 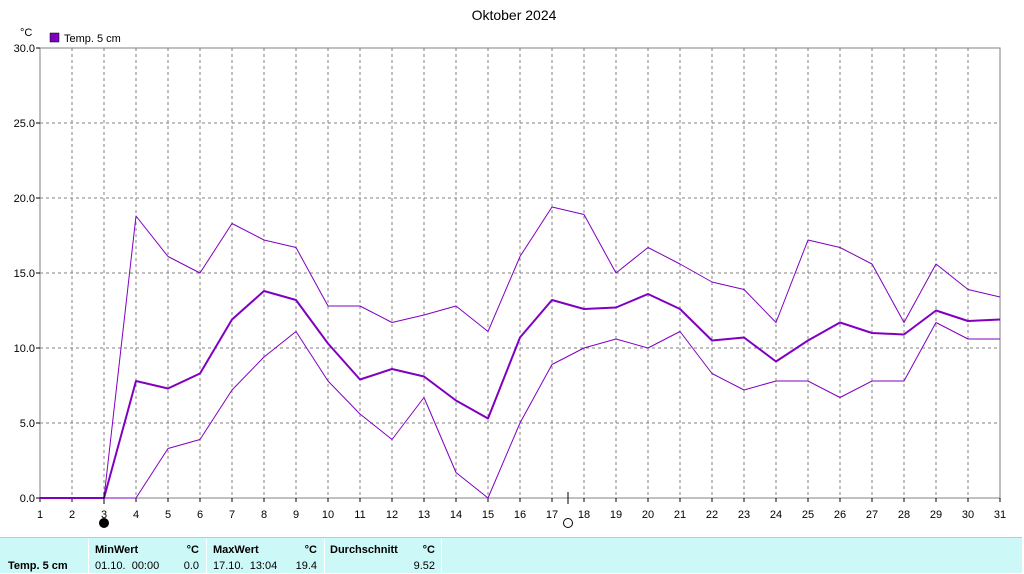 I want to click on y-tick-label: 30.0, so click(x=24, y=49).